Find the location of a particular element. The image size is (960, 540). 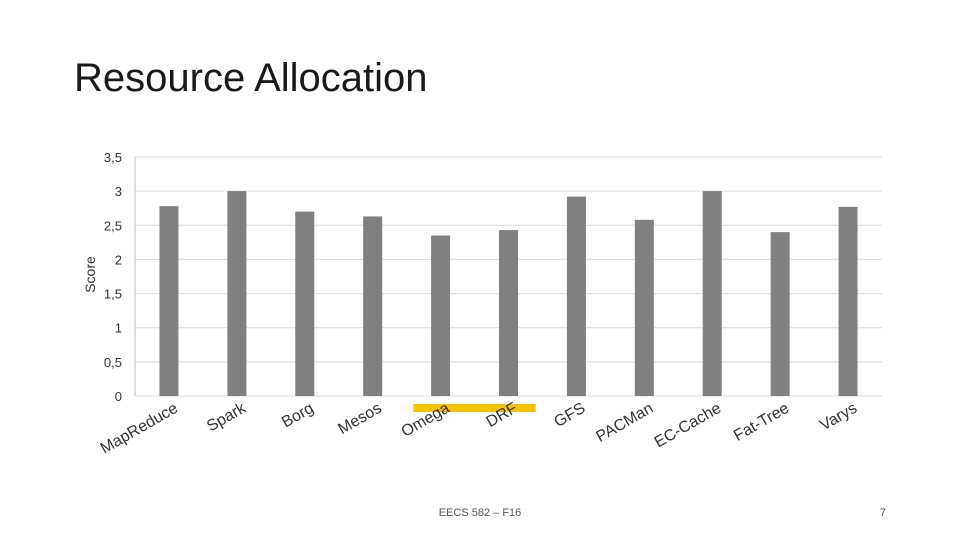

y-tick-label: 3 is located at coordinates (118, 191).